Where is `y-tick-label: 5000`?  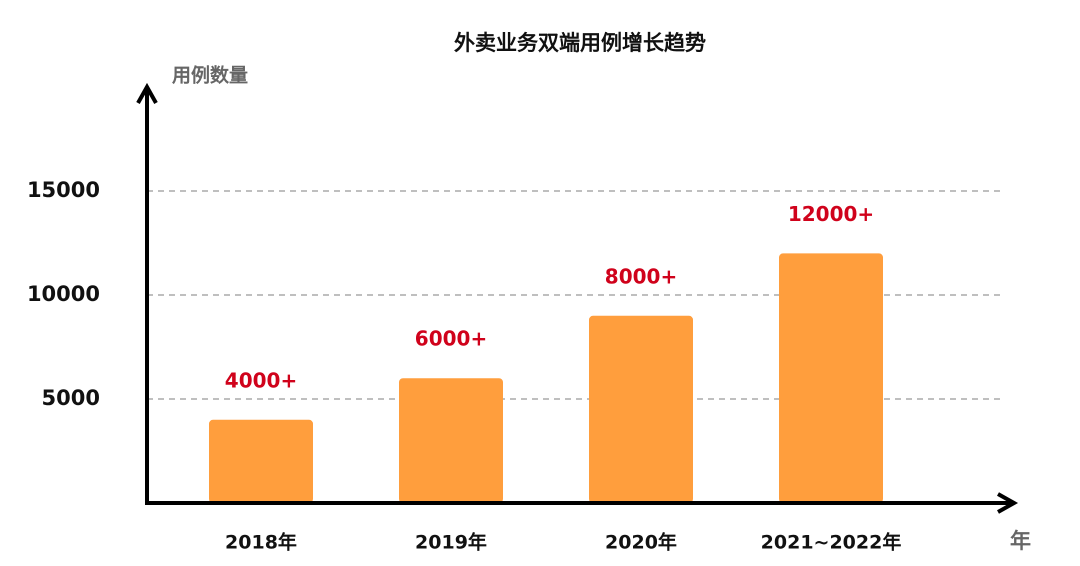 y-tick-label: 5000 is located at coordinates (71, 398).